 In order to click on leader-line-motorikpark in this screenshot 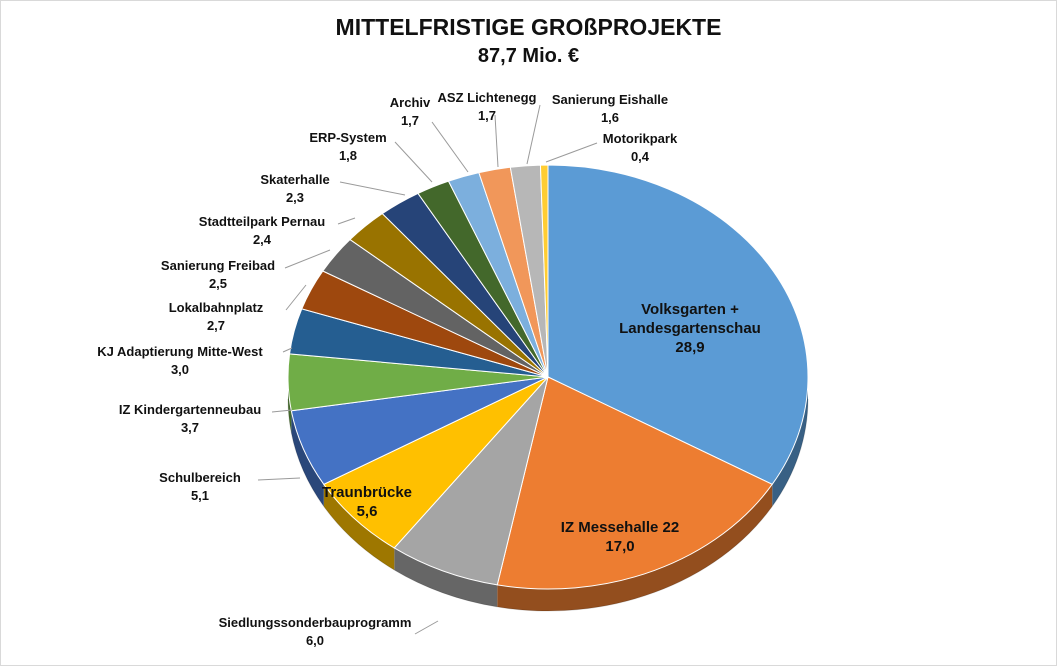, I will do `click(571, 152)`.